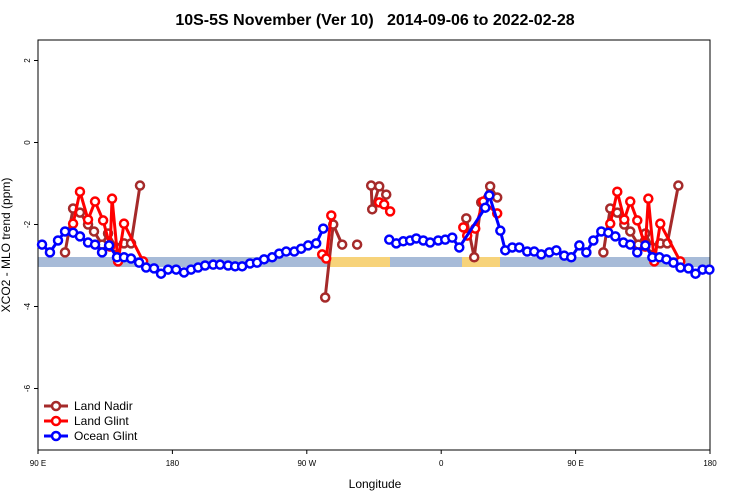 This screenshot has width=750, height=500. Describe the element at coordinates (101, 421) in the screenshot. I see `legend-label: Land Glint` at that location.